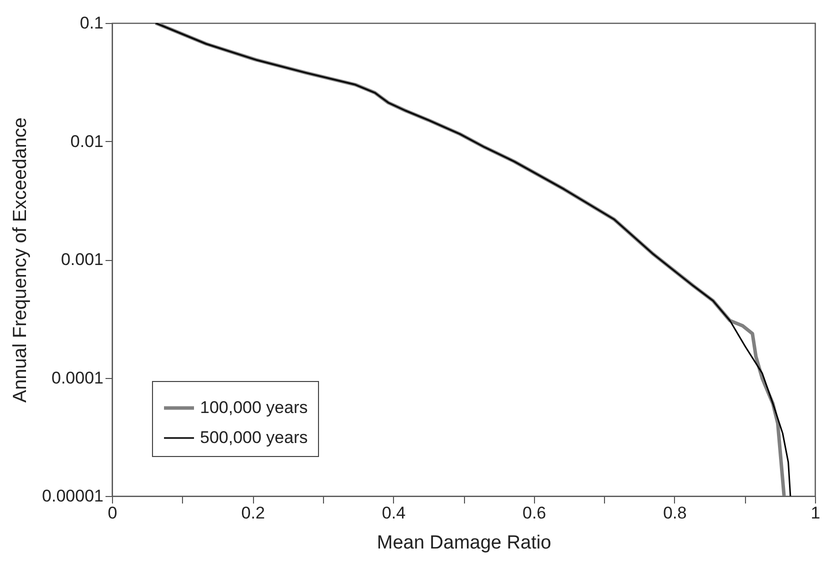 Image resolution: width=840 pixels, height=562 pixels. I want to click on x-tick-label: 0.8, so click(675, 513).